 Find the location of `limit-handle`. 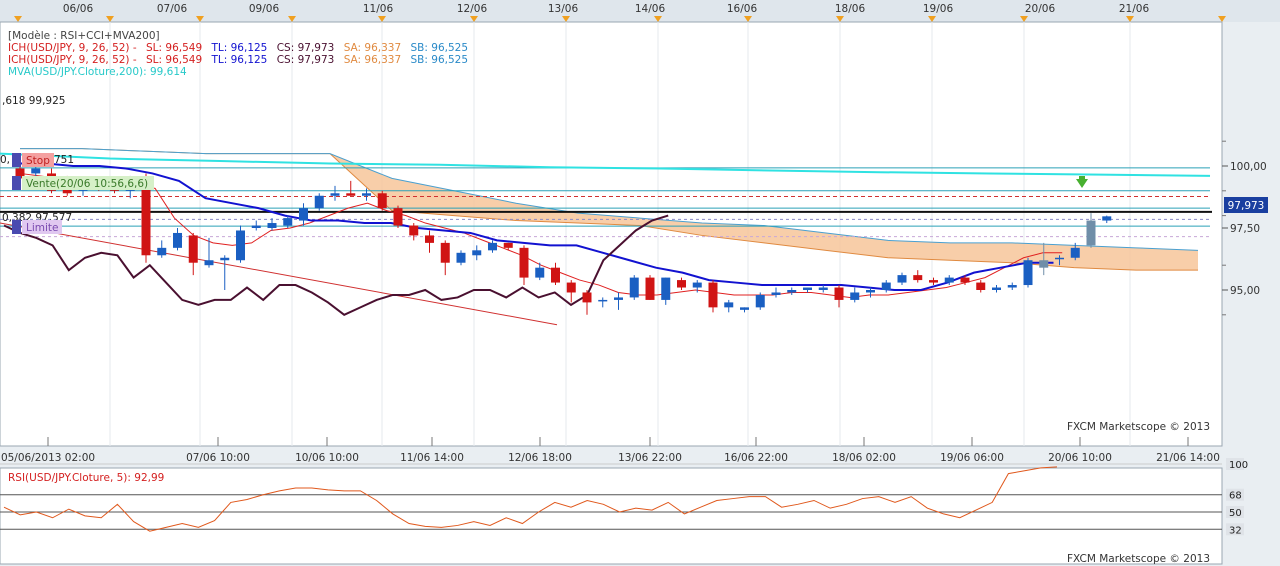

limit-handle is located at coordinates (16, 227).